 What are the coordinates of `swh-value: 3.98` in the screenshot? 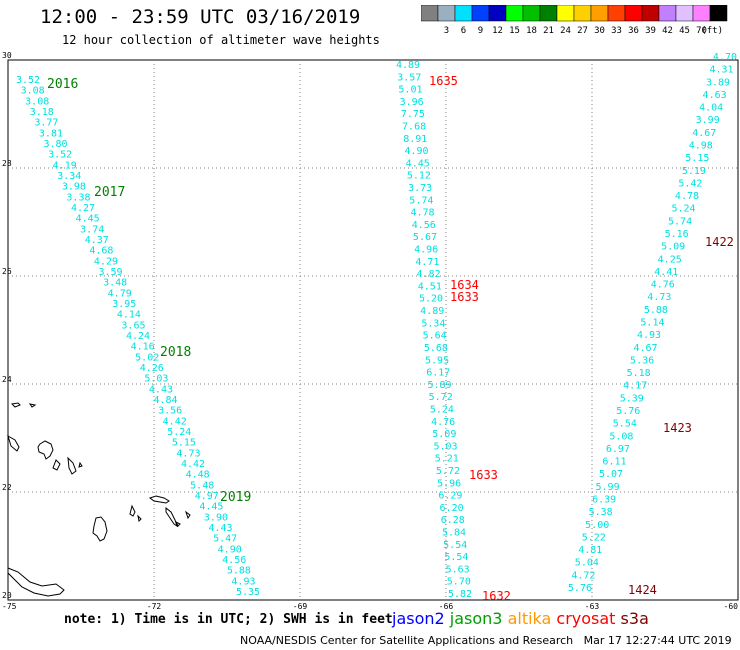 It's located at (74, 187).